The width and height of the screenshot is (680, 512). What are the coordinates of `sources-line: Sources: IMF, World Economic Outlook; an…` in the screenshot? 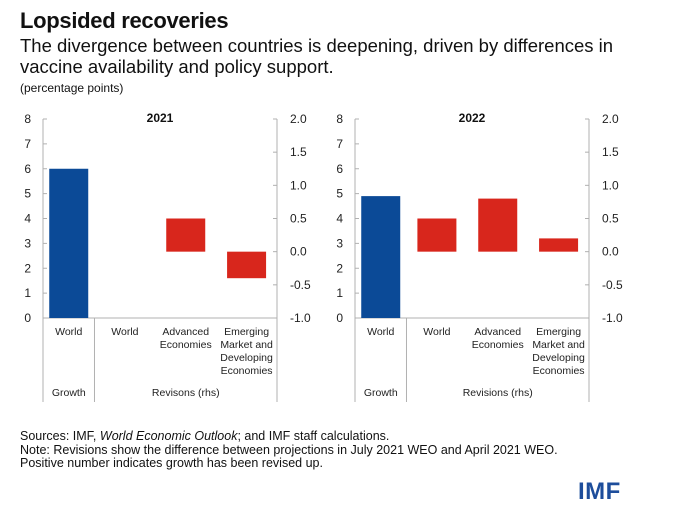 It's located at (205, 436).